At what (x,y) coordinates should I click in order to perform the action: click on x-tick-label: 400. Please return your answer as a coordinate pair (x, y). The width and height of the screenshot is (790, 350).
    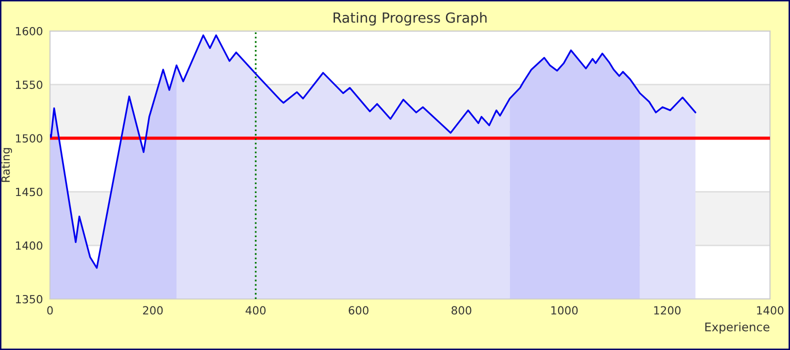
    Looking at the image, I should click on (256, 310).